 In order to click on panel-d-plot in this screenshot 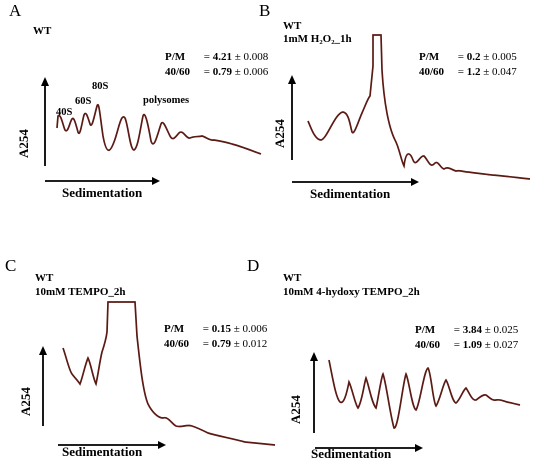, I will do `click(415, 402)`.